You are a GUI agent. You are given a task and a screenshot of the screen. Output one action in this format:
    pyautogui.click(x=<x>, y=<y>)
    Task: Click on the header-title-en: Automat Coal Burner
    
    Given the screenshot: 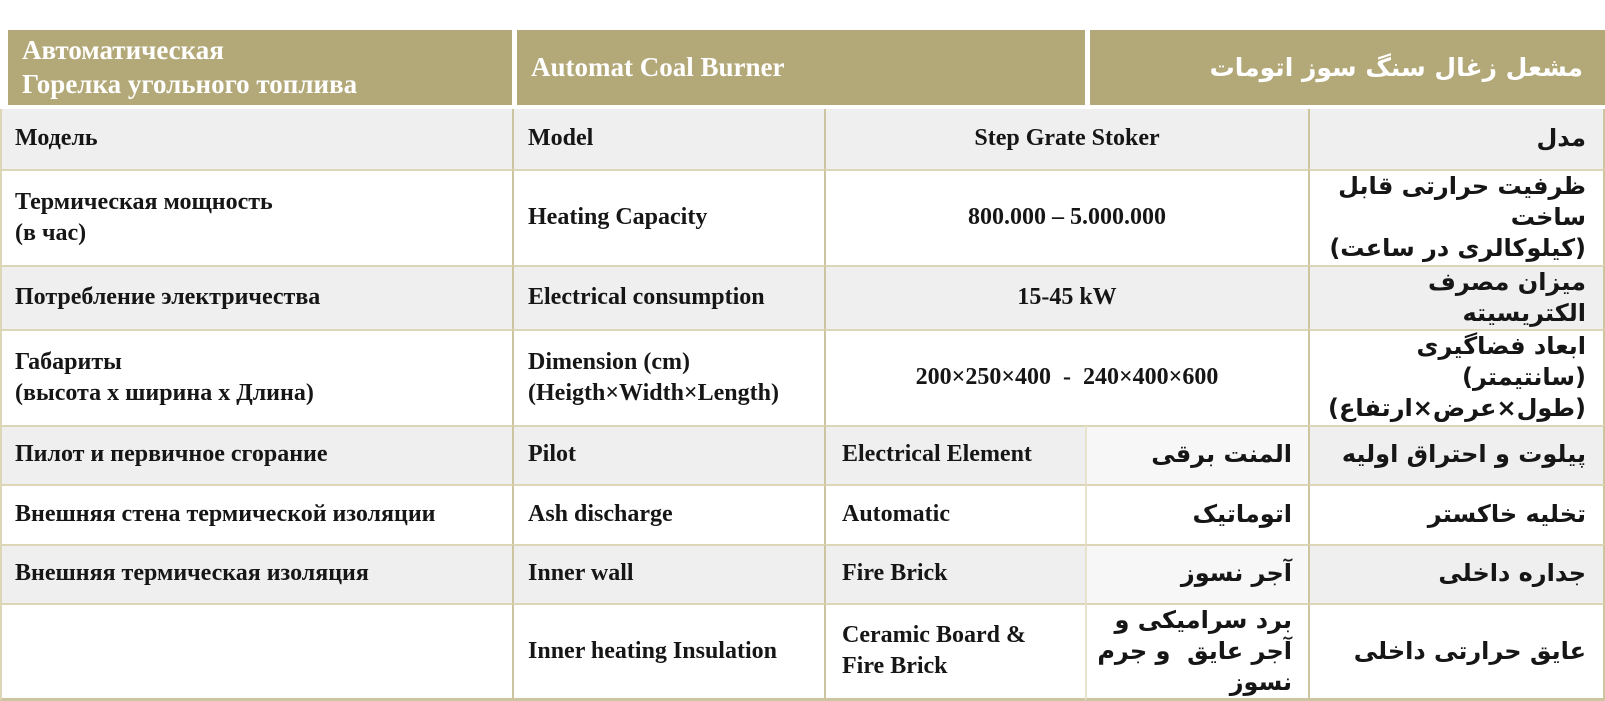 What is the action you would take?
    pyautogui.click(x=798, y=69)
    